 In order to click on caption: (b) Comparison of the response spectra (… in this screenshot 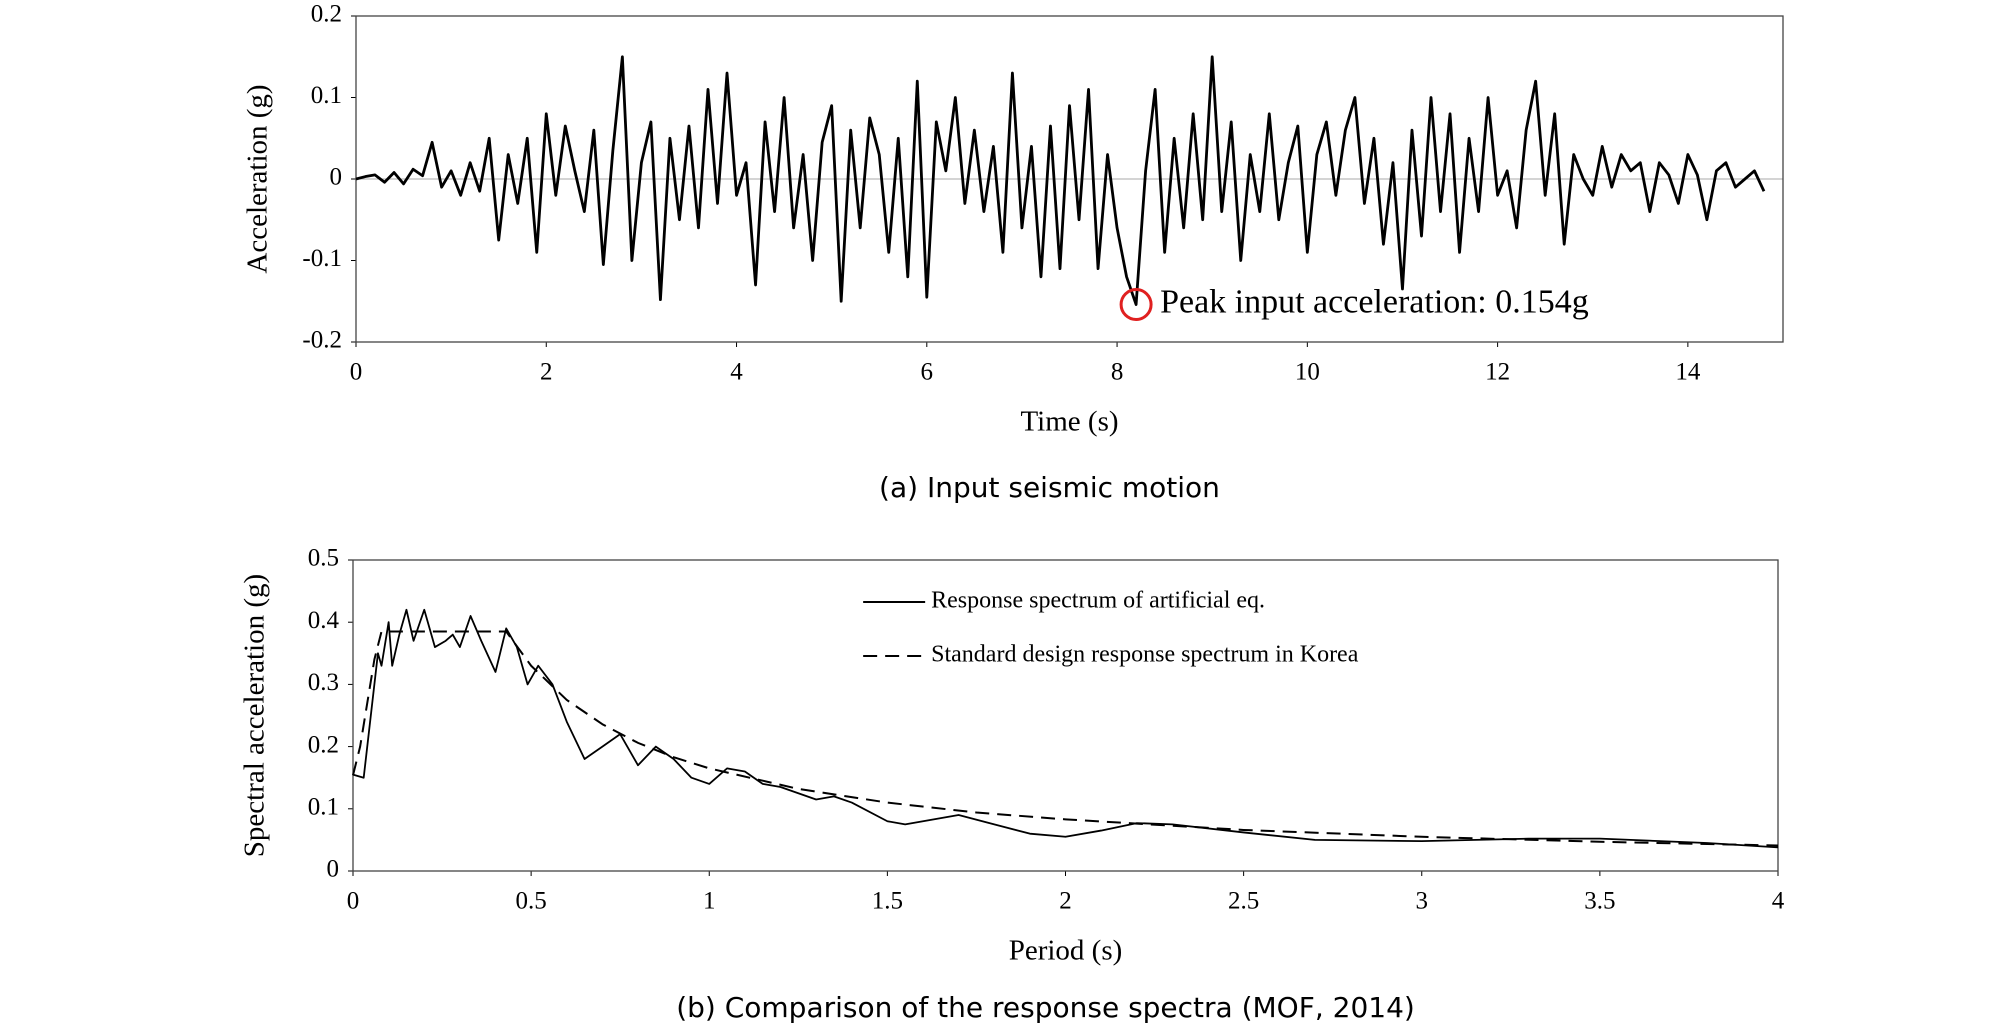, I will do `click(1045, 1007)`.